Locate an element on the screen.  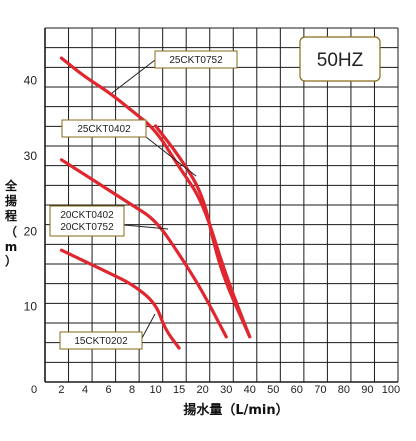
x-tick-label: 4 is located at coordinates (85, 390).